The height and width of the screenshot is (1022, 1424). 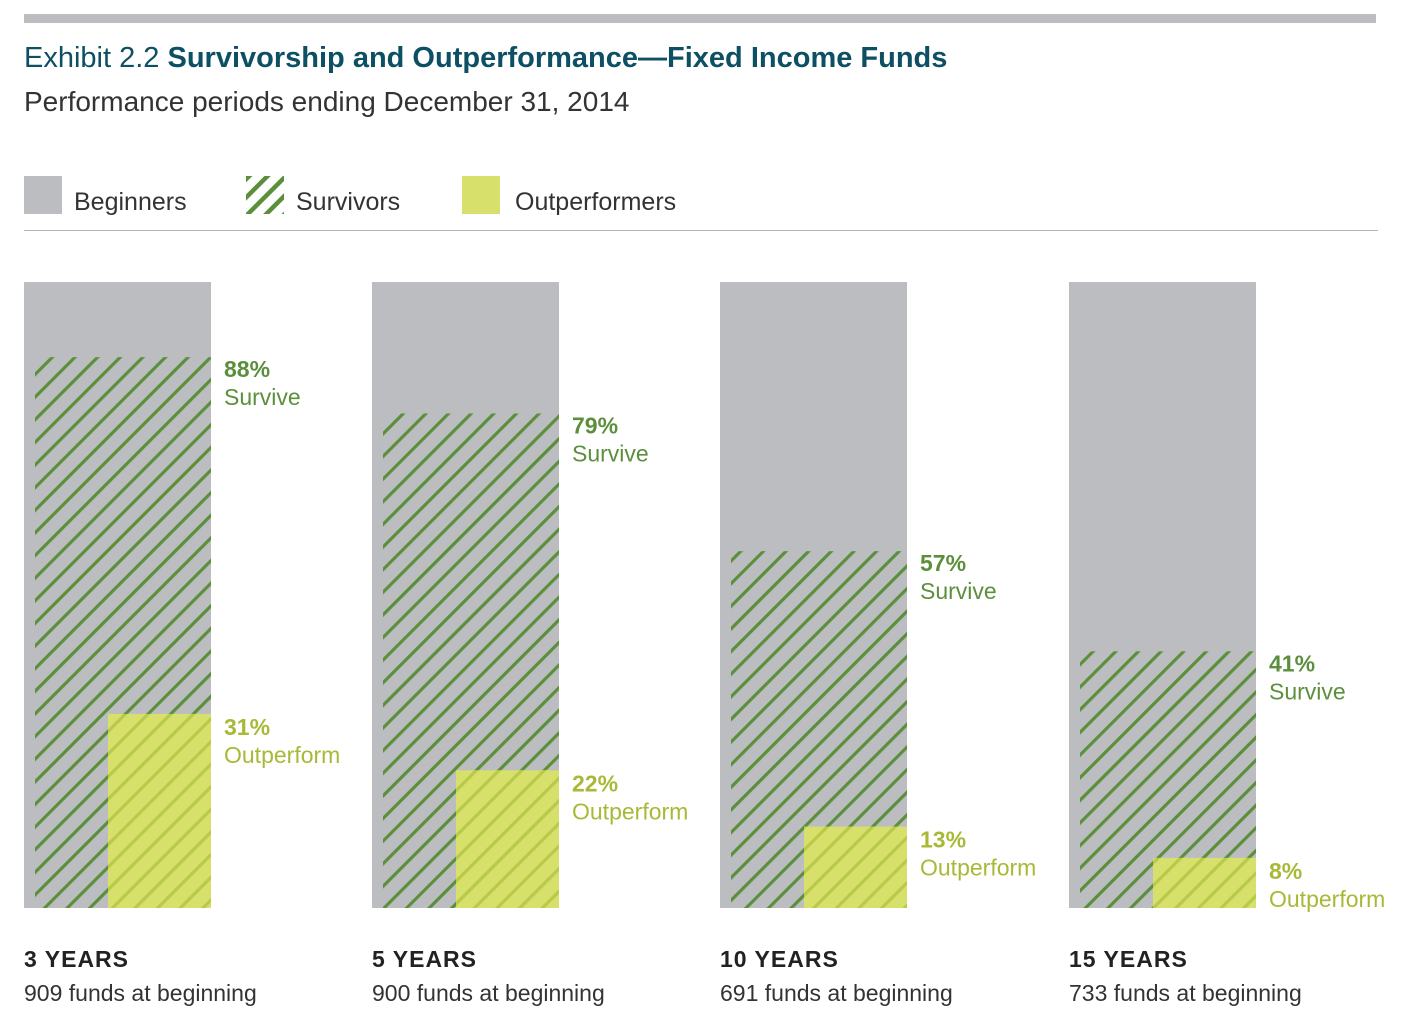 What do you see at coordinates (247, 369) in the screenshot?
I see `survive-percent-label: 88%` at bounding box center [247, 369].